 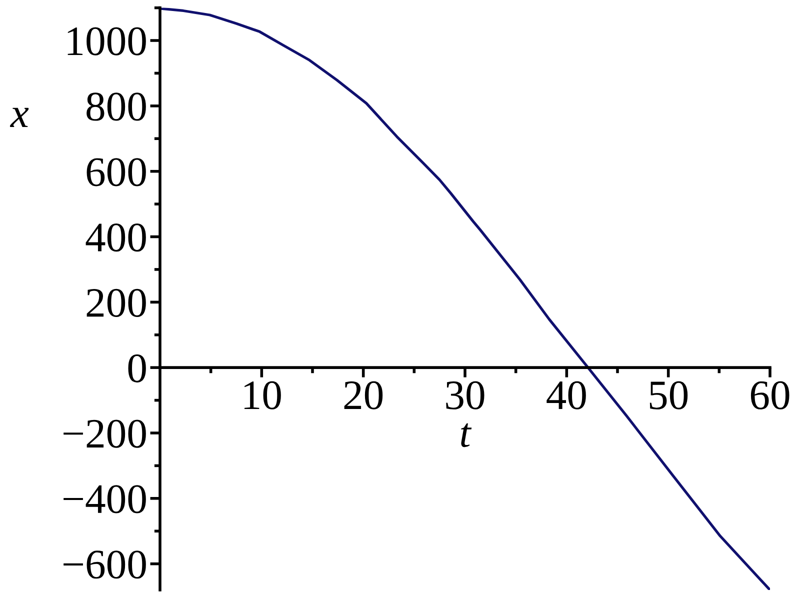 I want to click on x-tick-label: 60, so click(x=770, y=395).